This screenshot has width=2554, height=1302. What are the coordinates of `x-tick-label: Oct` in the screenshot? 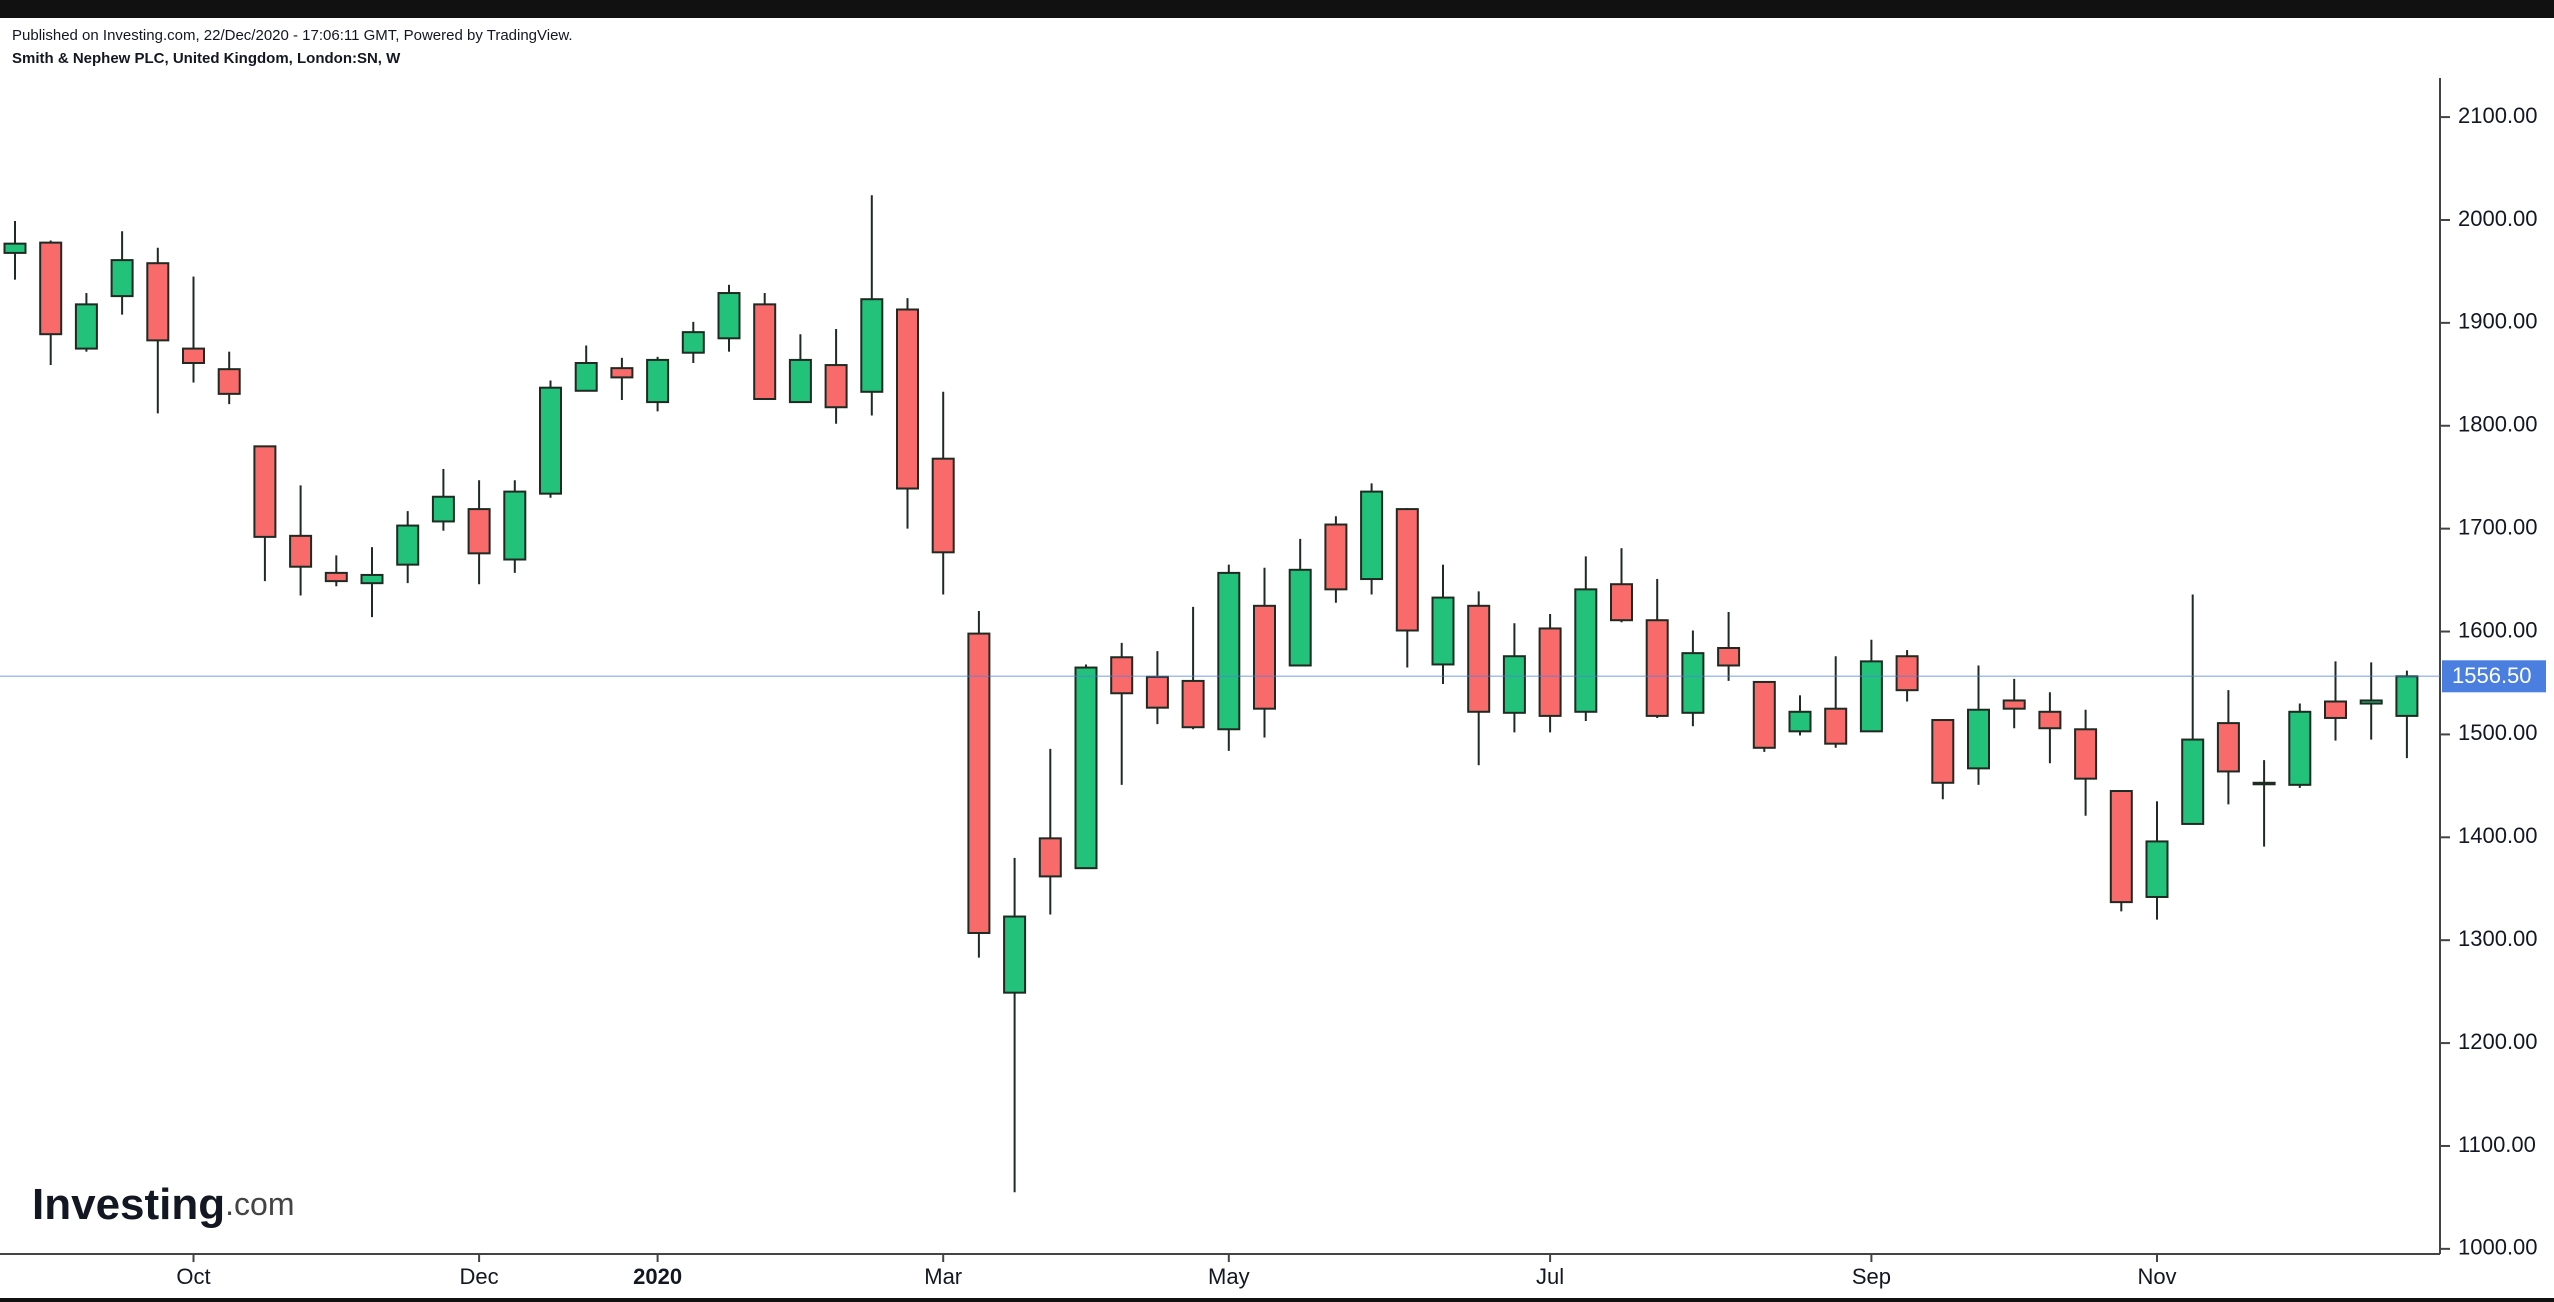 It's located at (193, 1276).